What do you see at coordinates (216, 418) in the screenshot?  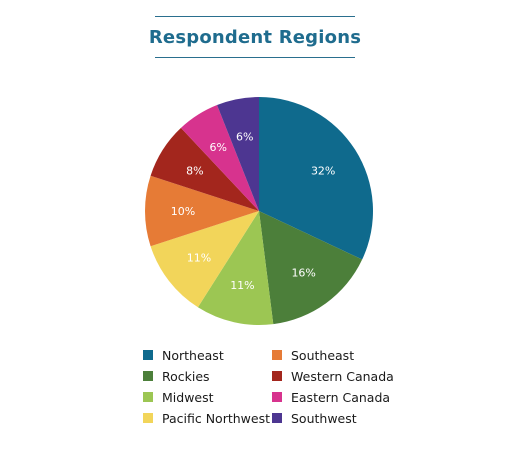 I see `legend-label: Pacific Northwest` at bounding box center [216, 418].